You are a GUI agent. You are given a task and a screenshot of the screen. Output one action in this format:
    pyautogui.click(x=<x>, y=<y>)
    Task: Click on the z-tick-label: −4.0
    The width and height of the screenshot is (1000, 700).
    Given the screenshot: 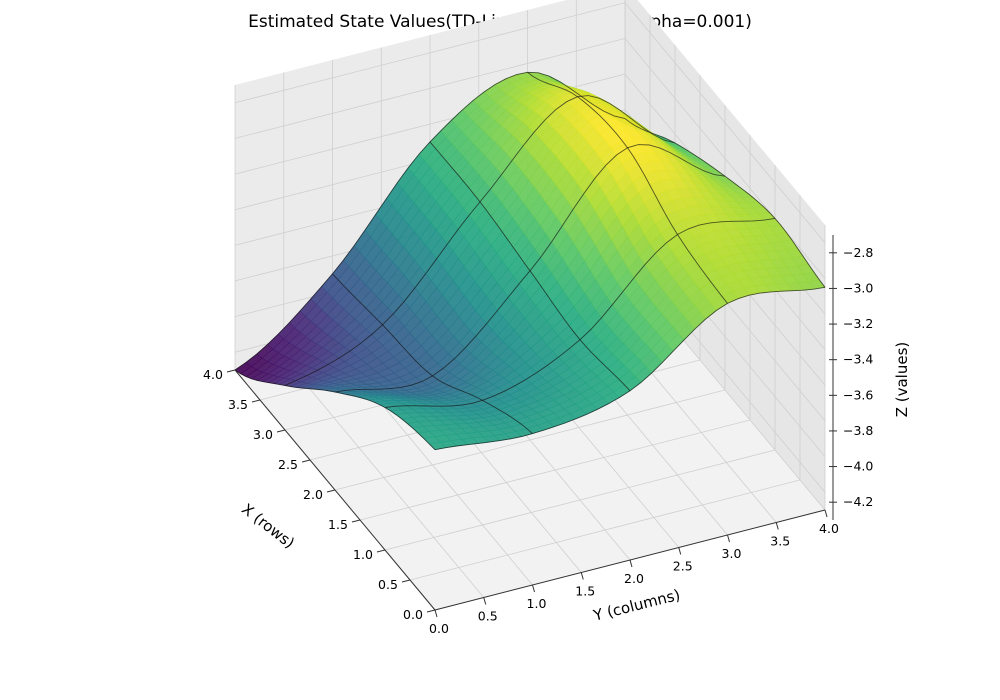 What is the action you would take?
    pyautogui.click(x=858, y=466)
    